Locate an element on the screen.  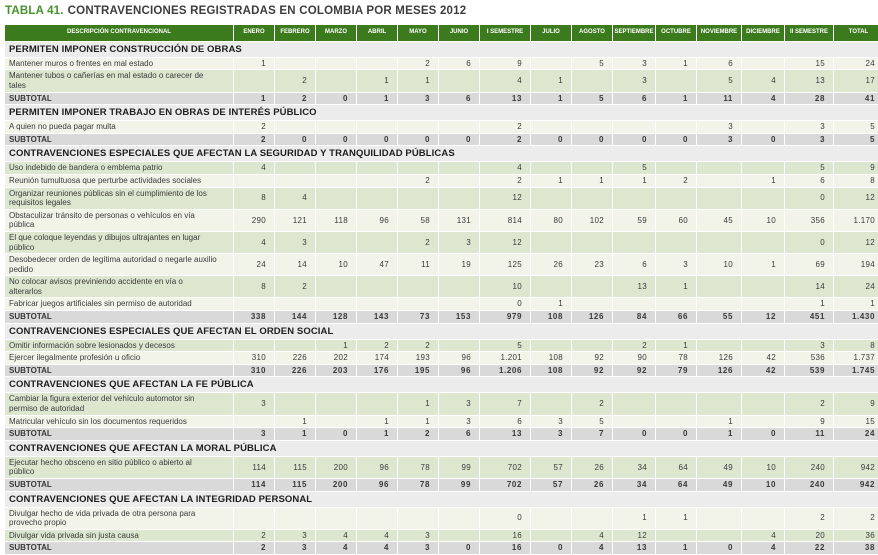
column-header-total: TOTAL is located at coordinates (856, 33).